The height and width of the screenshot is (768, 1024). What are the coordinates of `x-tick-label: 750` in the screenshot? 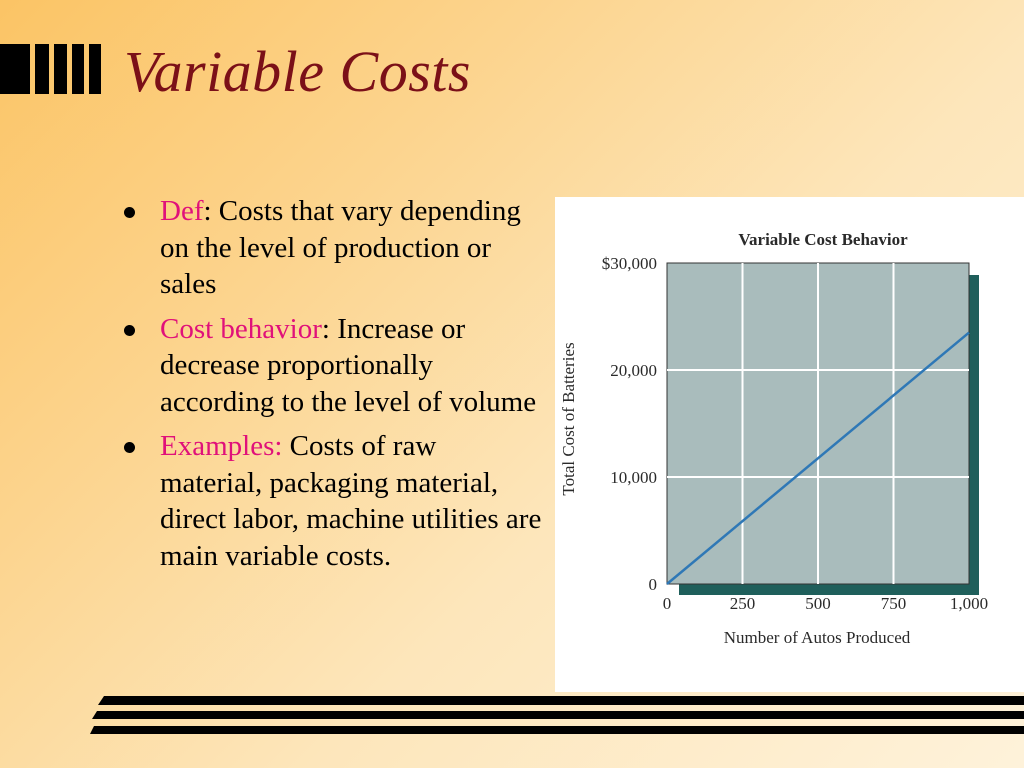 It's located at (894, 603).